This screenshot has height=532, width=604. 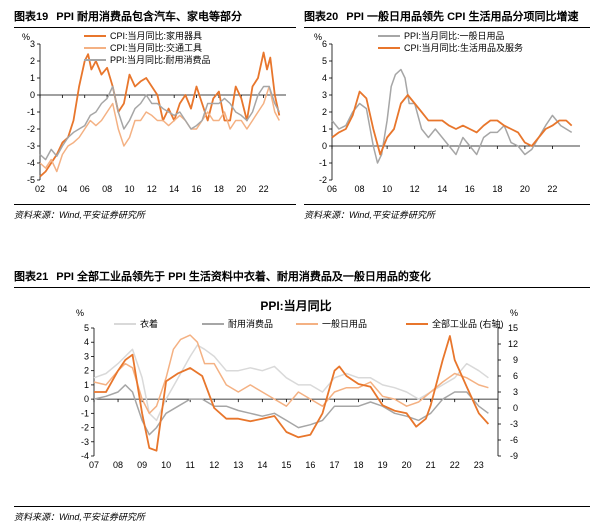 I want to click on x-tick-label: 13, so click(x=238, y=465).